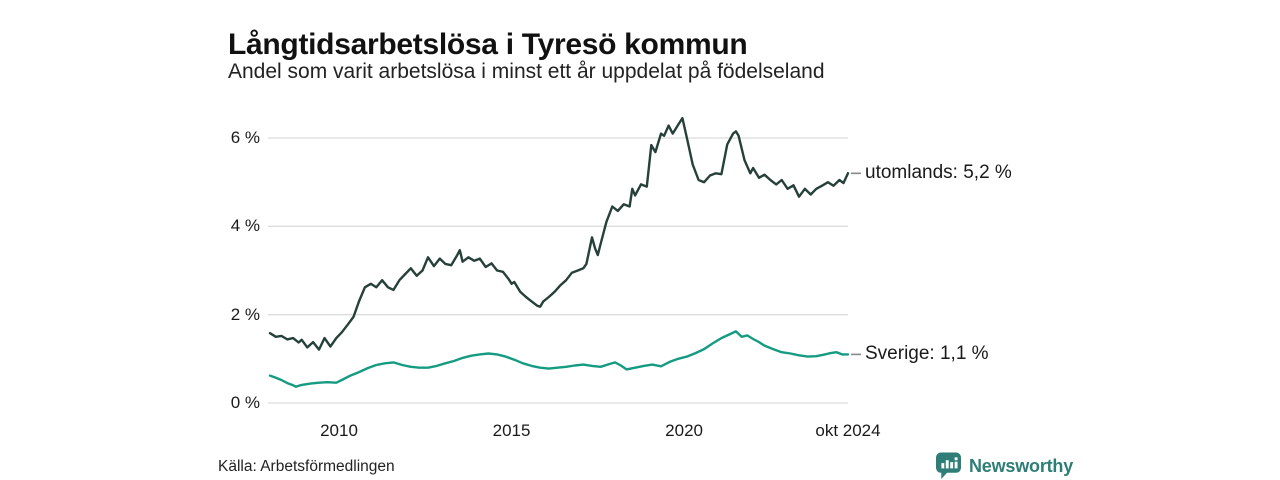  Describe the element at coordinates (339, 430) in the screenshot. I see `x-tick-label: 2010` at that location.